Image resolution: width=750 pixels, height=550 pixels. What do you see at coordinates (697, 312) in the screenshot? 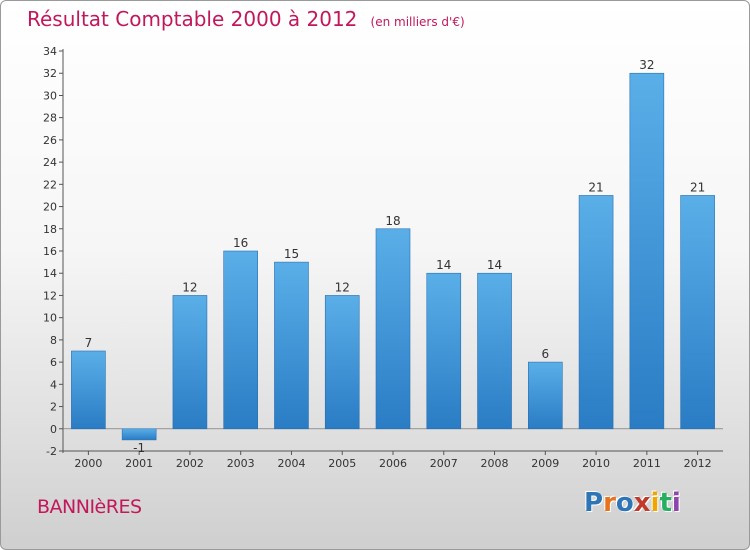
I see `bar-2012` at bounding box center [697, 312].